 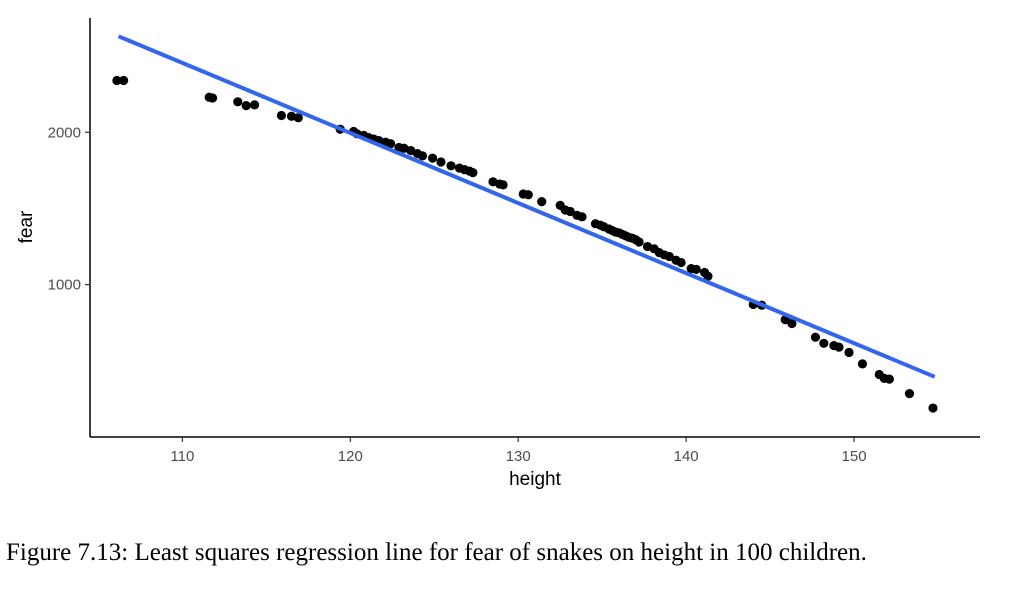 I want to click on x-tick-label: 120, so click(x=350, y=456).